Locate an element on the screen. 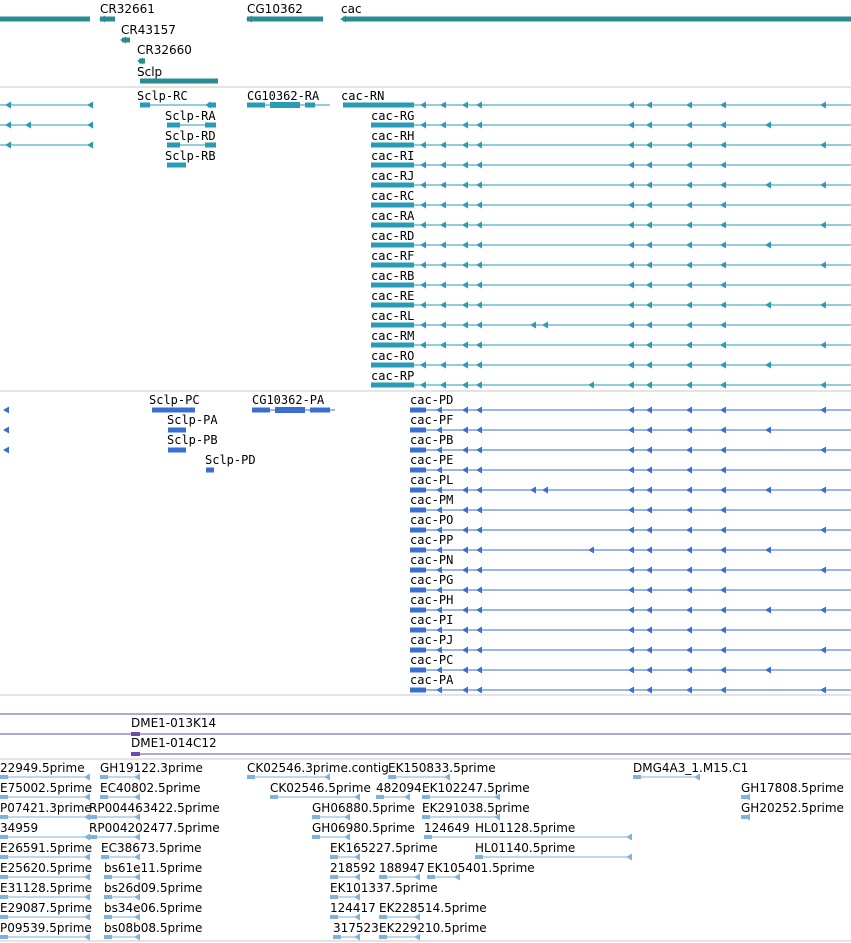  protein-label: cac-PL is located at coordinates (432, 480).